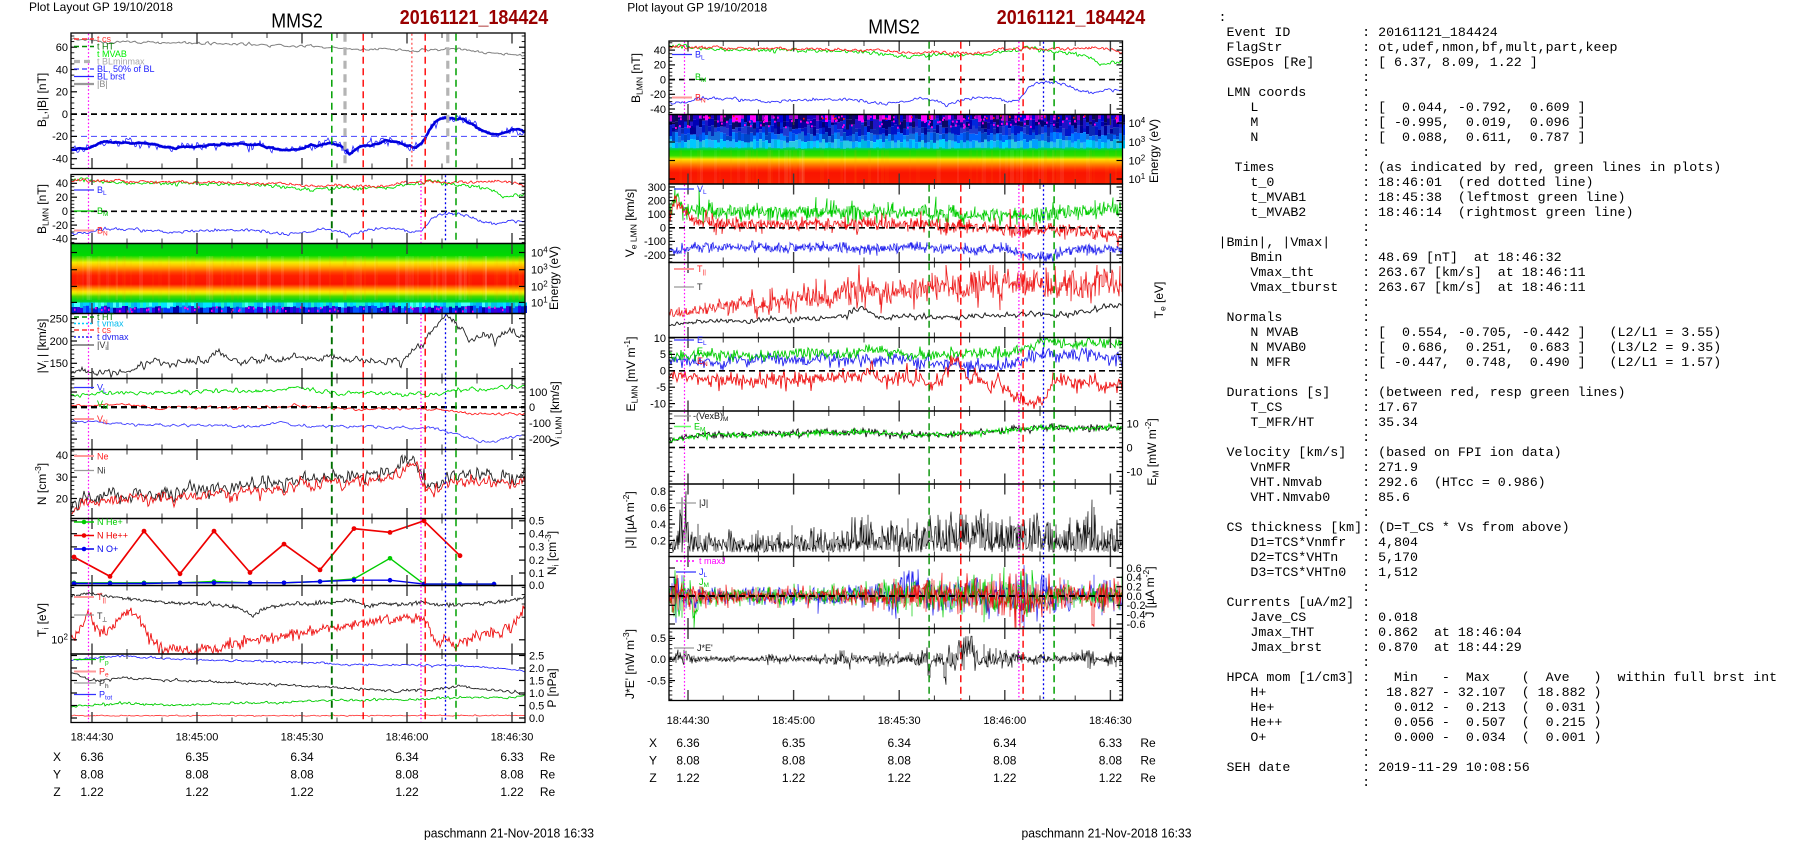  I want to click on svg-text: 18:45:30, so click(899, 721).